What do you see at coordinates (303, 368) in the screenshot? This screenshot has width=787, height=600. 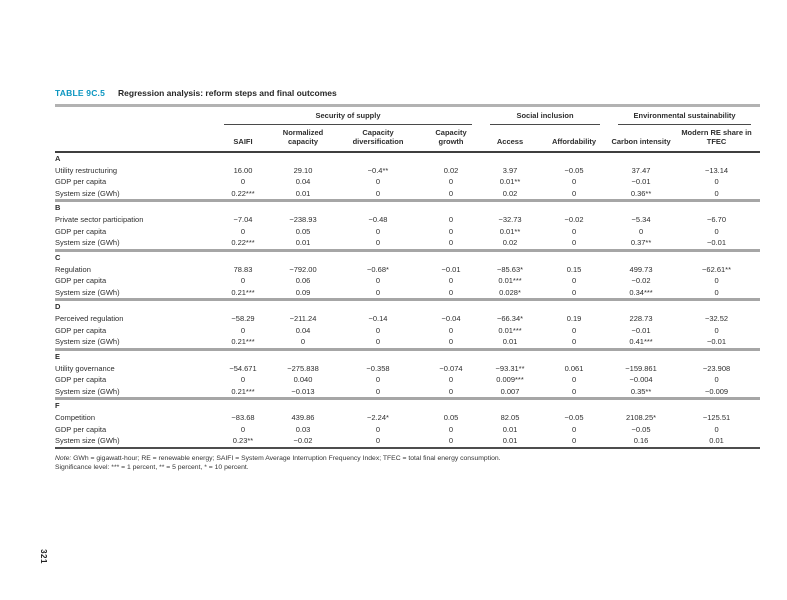 I see `cell-value: −275.838` at bounding box center [303, 368].